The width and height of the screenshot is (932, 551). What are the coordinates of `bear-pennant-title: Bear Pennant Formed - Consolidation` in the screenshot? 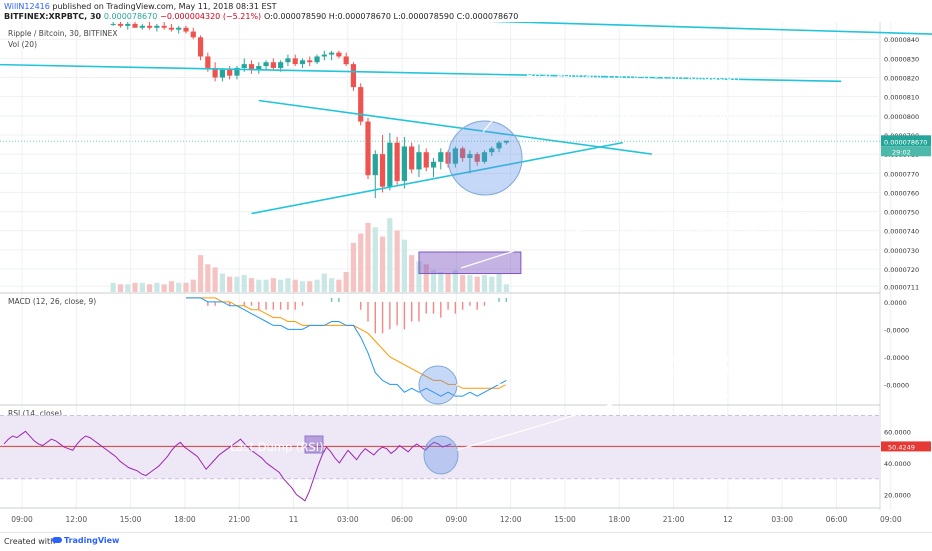 It's located at (633, 76).